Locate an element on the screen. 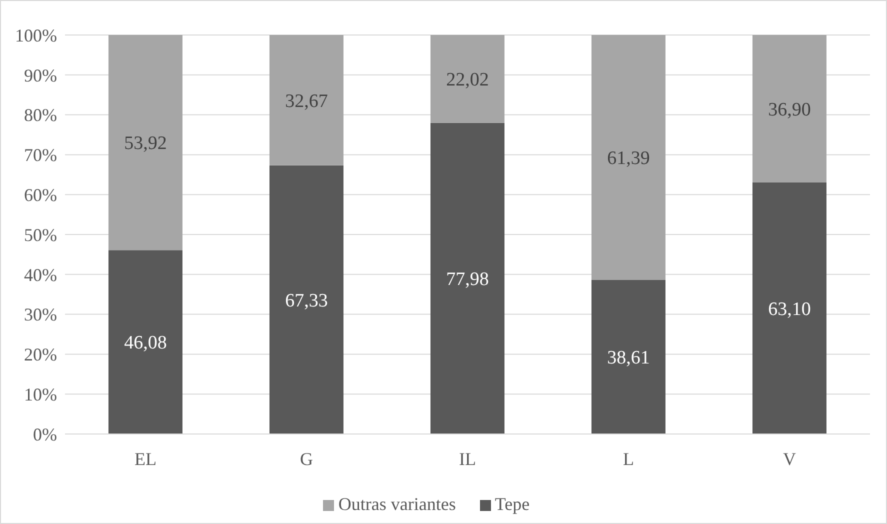 Image resolution: width=887 pixels, height=524 pixels. data-label: 63,10 is located at coordinates (789, 309).